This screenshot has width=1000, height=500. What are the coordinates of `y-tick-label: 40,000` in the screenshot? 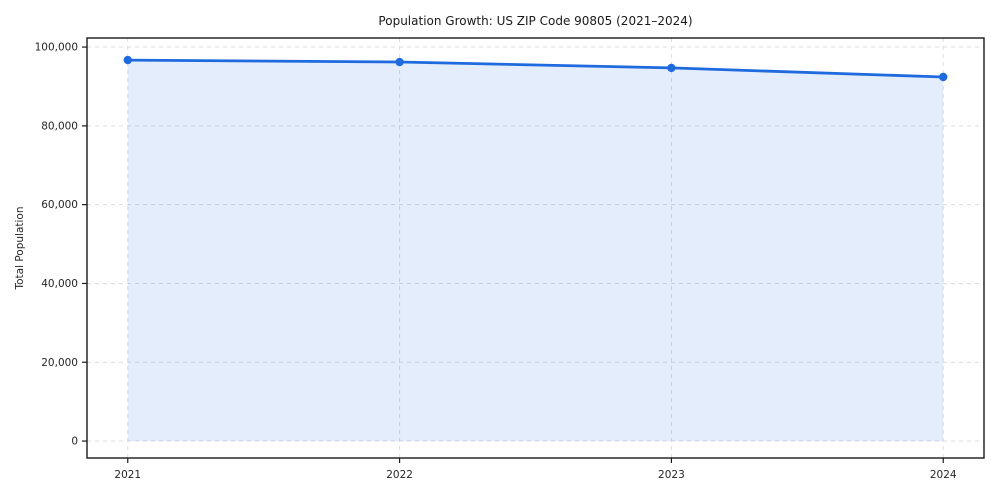 It's located at (59, 284).